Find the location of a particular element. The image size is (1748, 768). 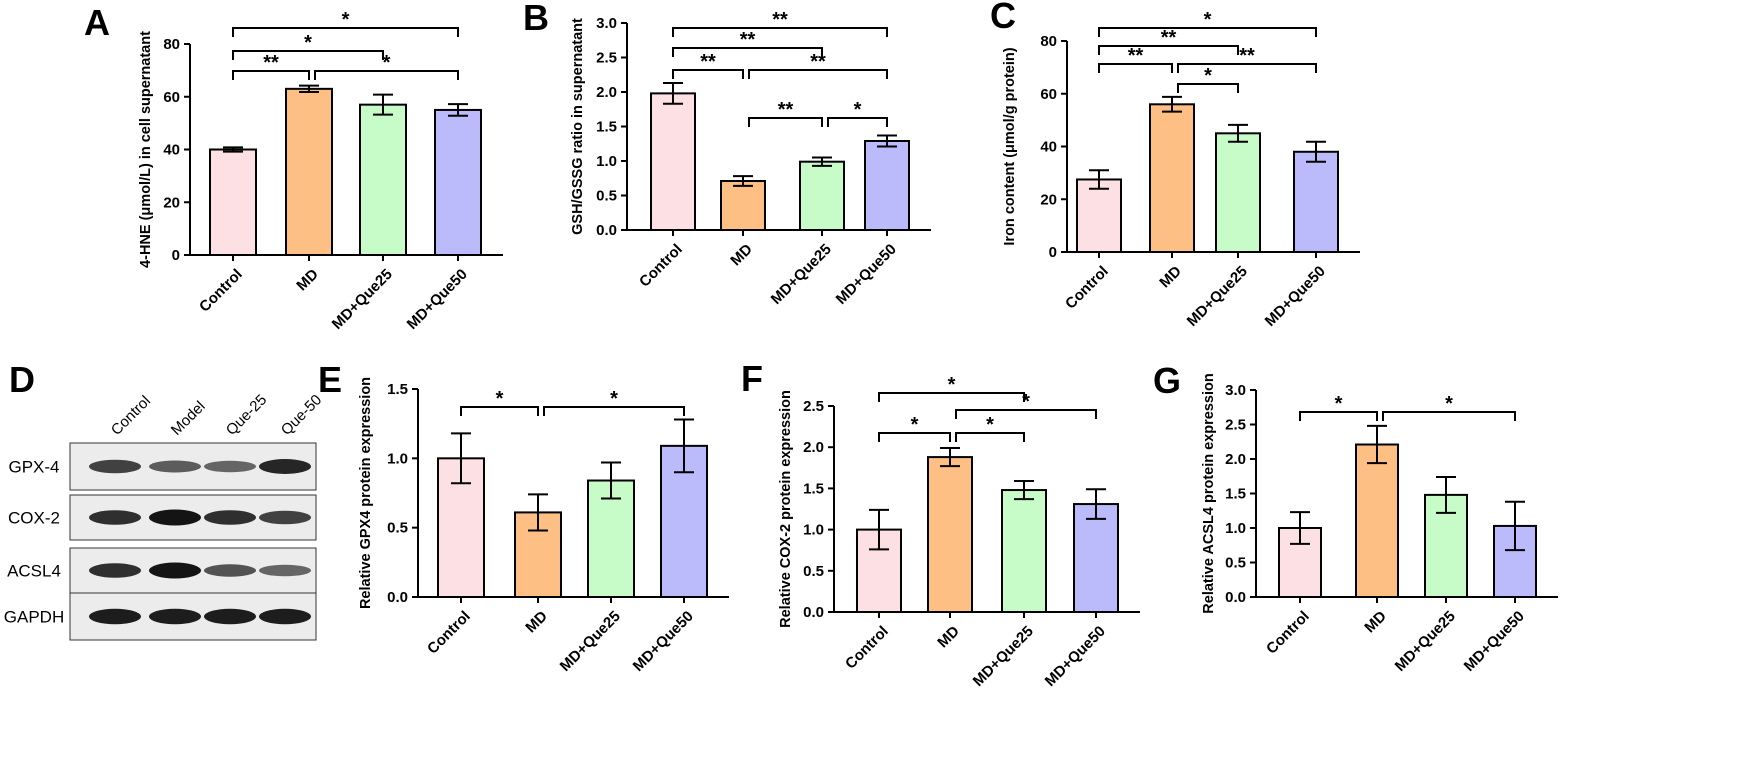

panel-letter: F is located at coordinates (752, 378).